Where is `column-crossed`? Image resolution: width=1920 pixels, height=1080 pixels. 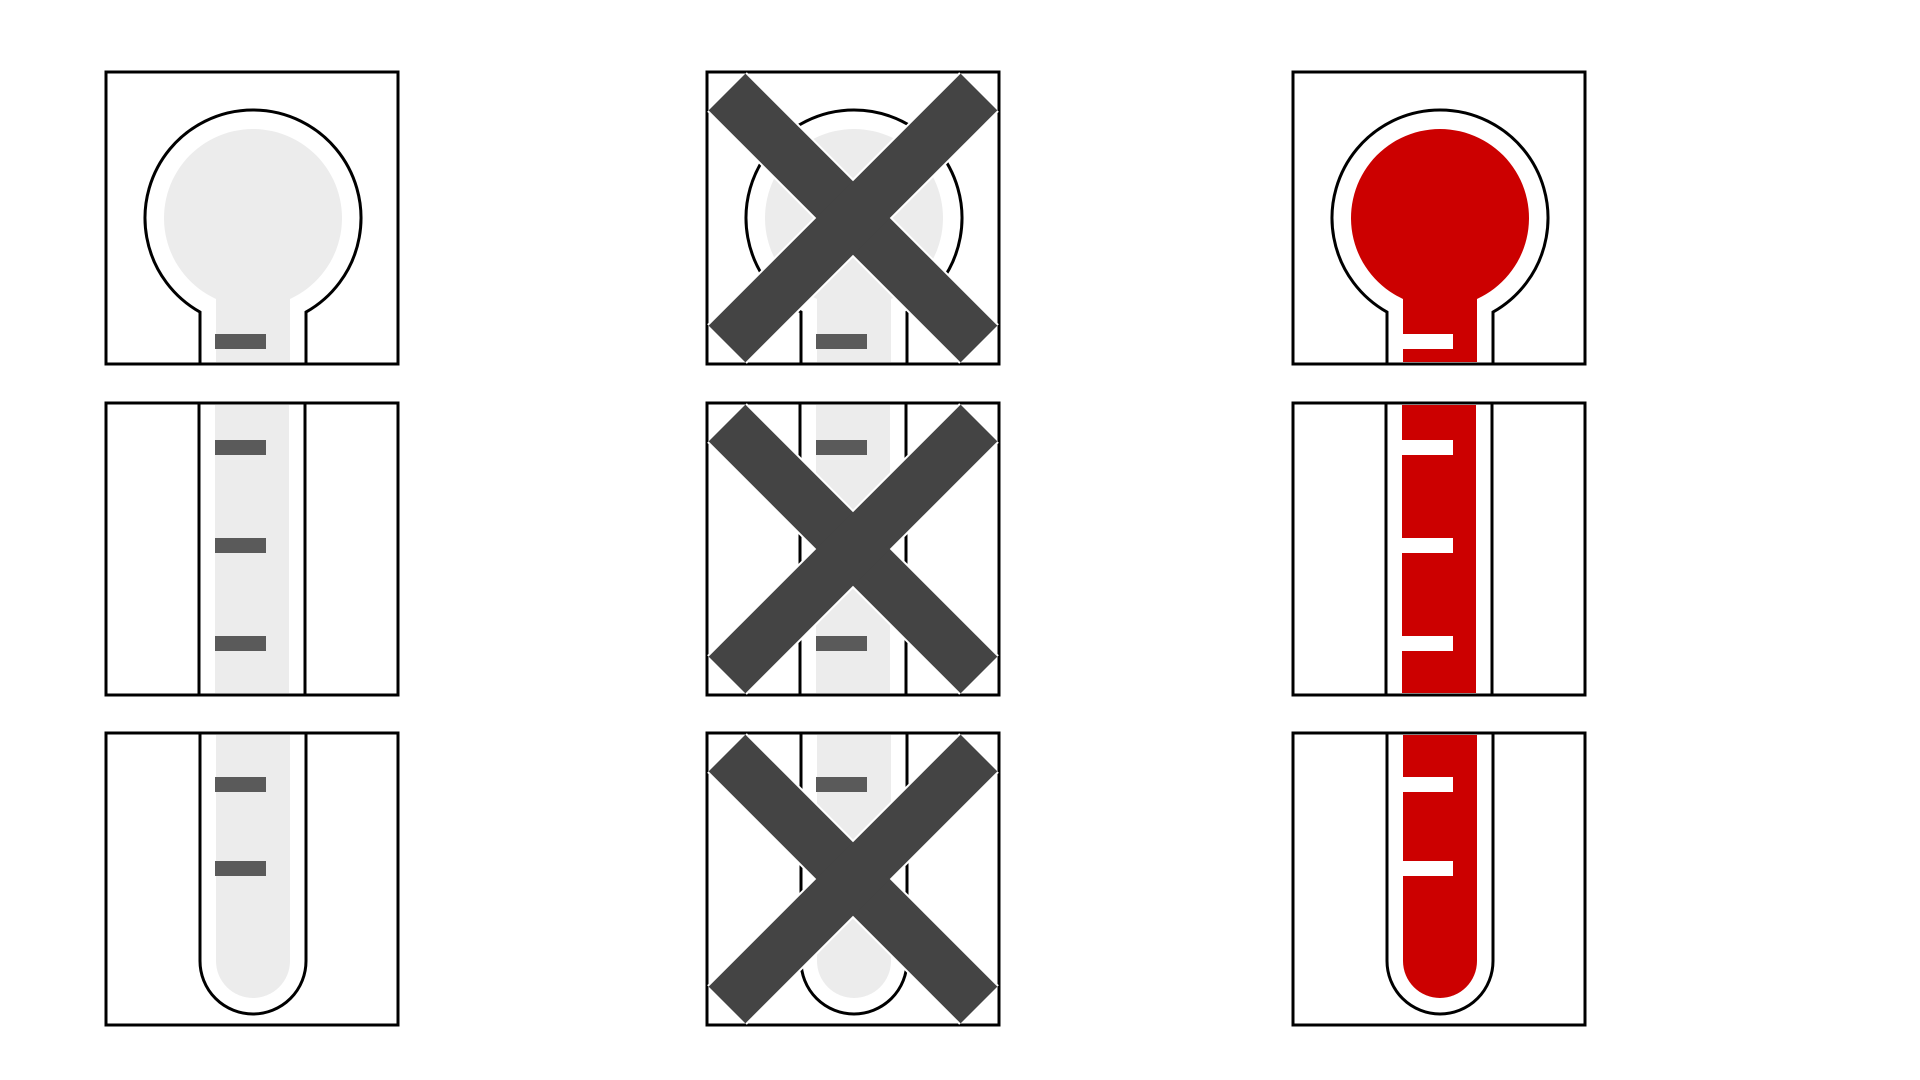
column-crossed is located at coordinates (853, 548).